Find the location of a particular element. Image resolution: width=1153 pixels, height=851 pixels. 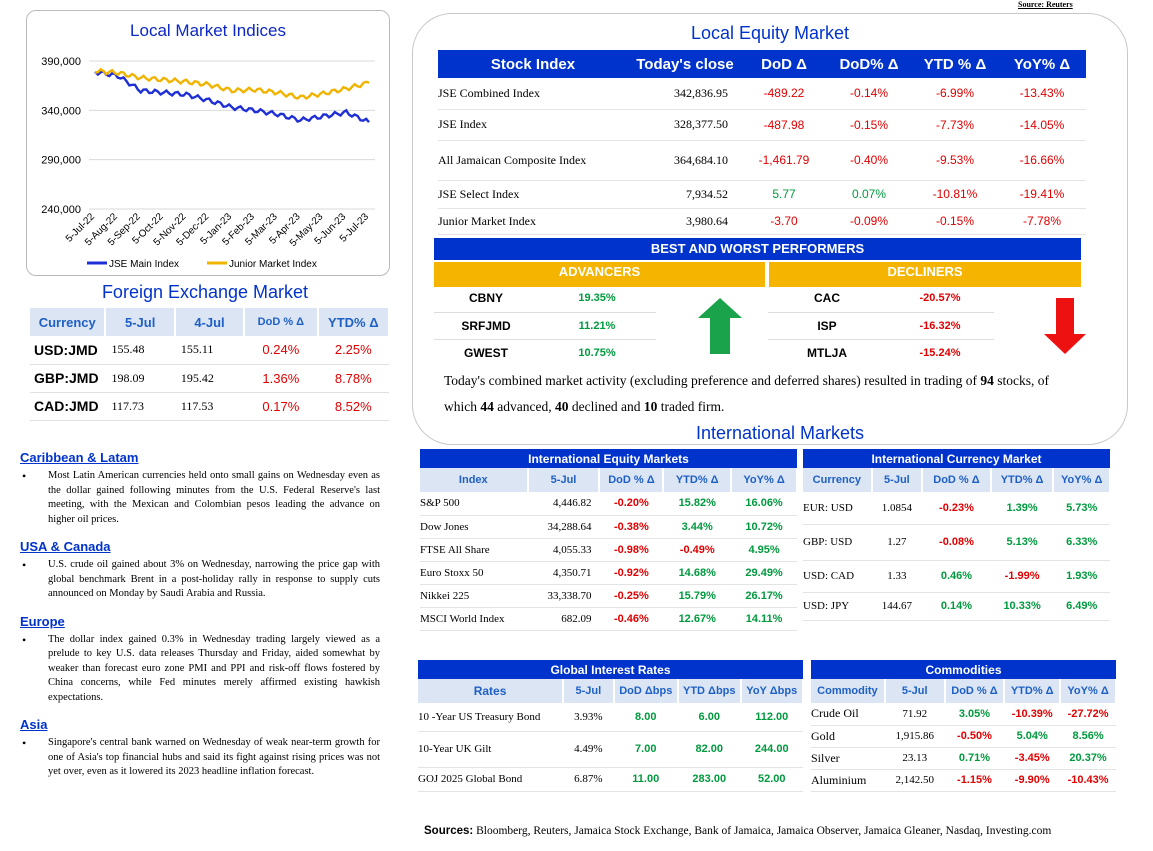

eq-yoy: -7.78% is located at coordinates (1042, 221).